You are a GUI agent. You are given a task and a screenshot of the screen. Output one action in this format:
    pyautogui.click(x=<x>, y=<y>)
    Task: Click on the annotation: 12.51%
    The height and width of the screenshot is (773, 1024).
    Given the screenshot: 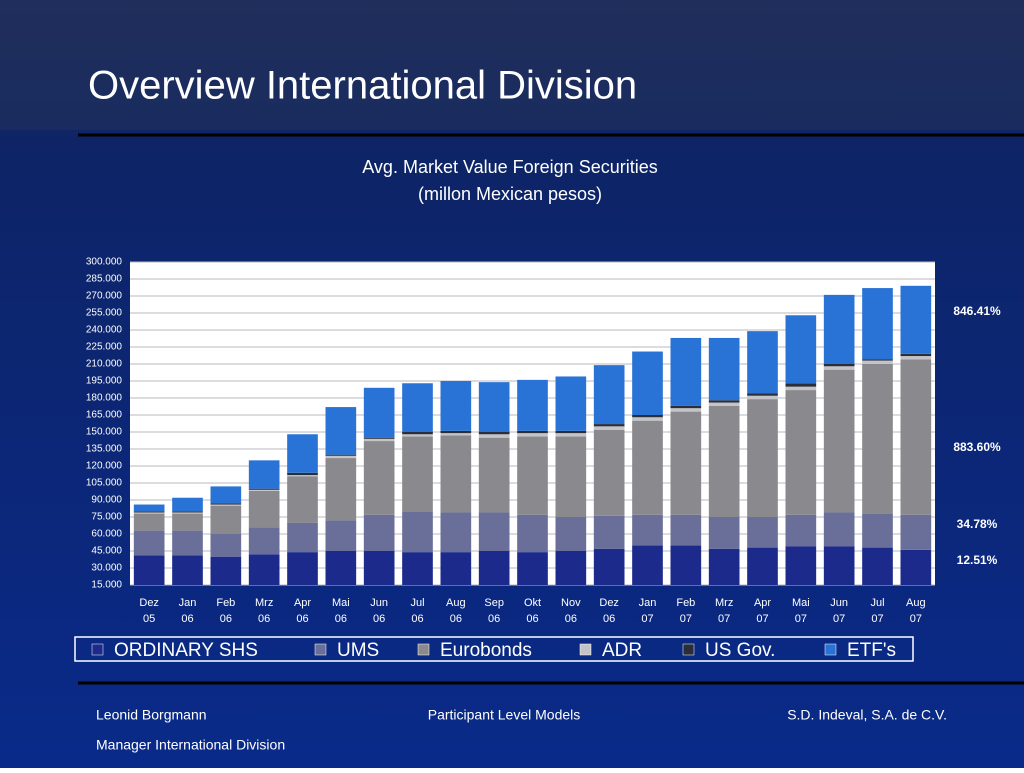 What is the action you would take?
    pyautogui.click(x=977, y=560)
    